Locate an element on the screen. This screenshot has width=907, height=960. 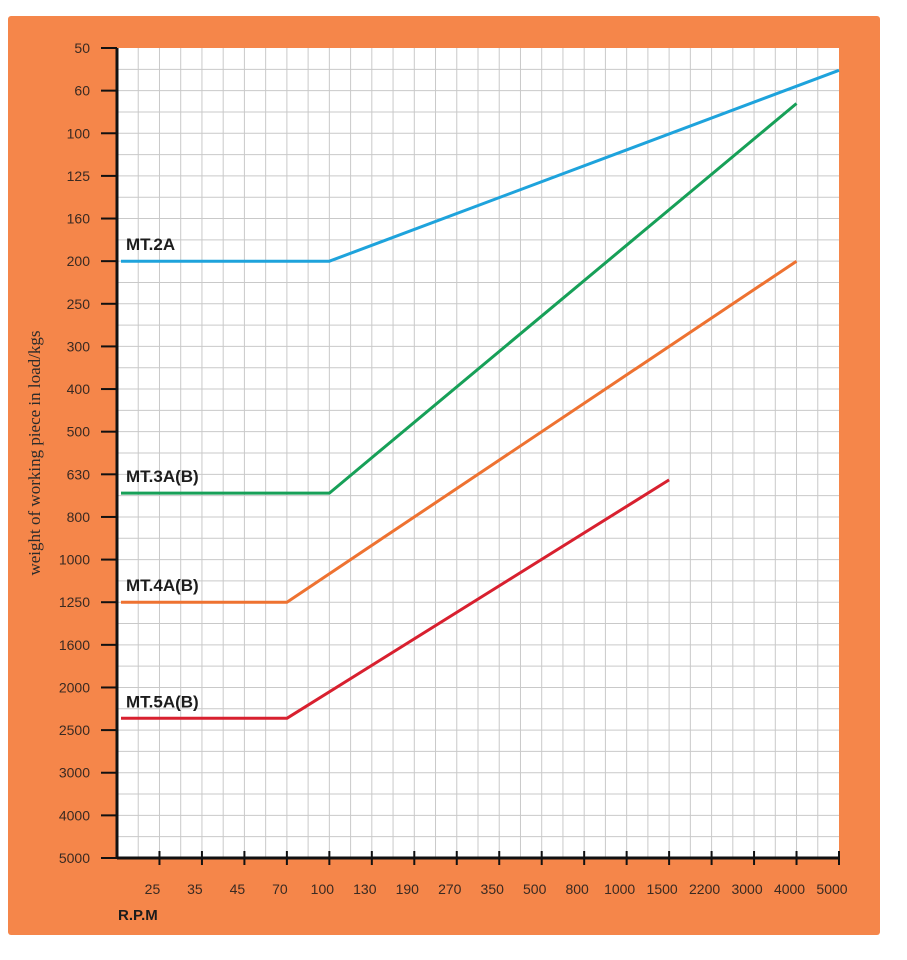
x-tick-label: 3000 is located at coordinates (746, 889).